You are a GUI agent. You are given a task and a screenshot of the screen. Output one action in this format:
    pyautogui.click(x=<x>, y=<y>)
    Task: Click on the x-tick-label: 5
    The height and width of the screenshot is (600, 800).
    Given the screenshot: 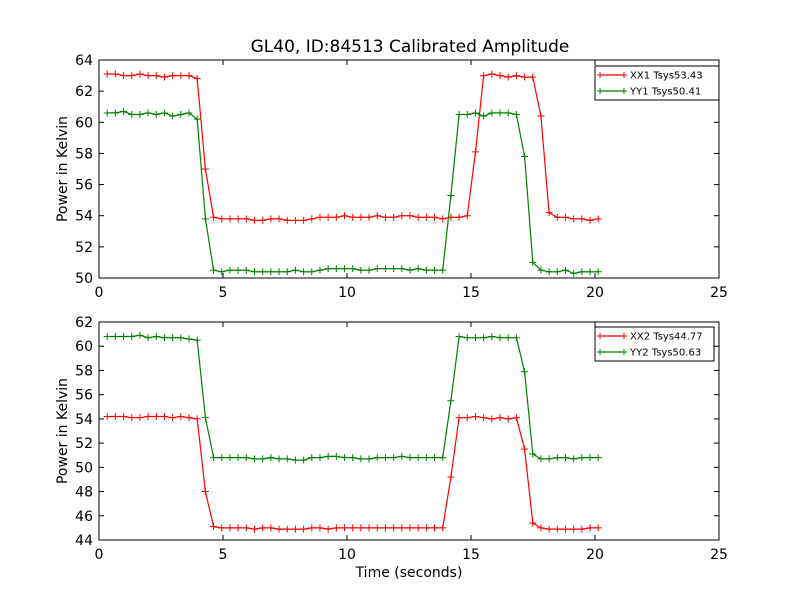 What is the action you would take?
    pyautogui.click(x=223, y=293)
    